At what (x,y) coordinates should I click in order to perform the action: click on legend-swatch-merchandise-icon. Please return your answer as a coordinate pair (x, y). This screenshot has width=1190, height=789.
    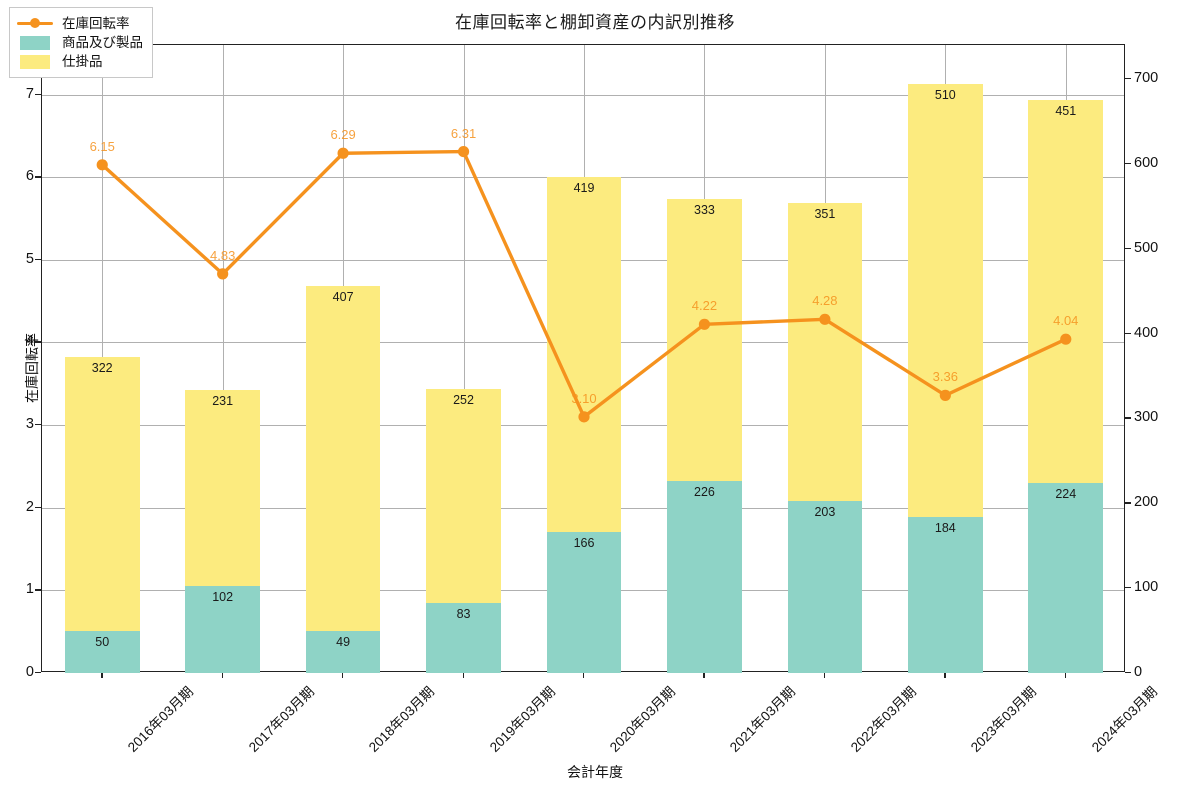
    Looking at the image, I should click on (35, 42).